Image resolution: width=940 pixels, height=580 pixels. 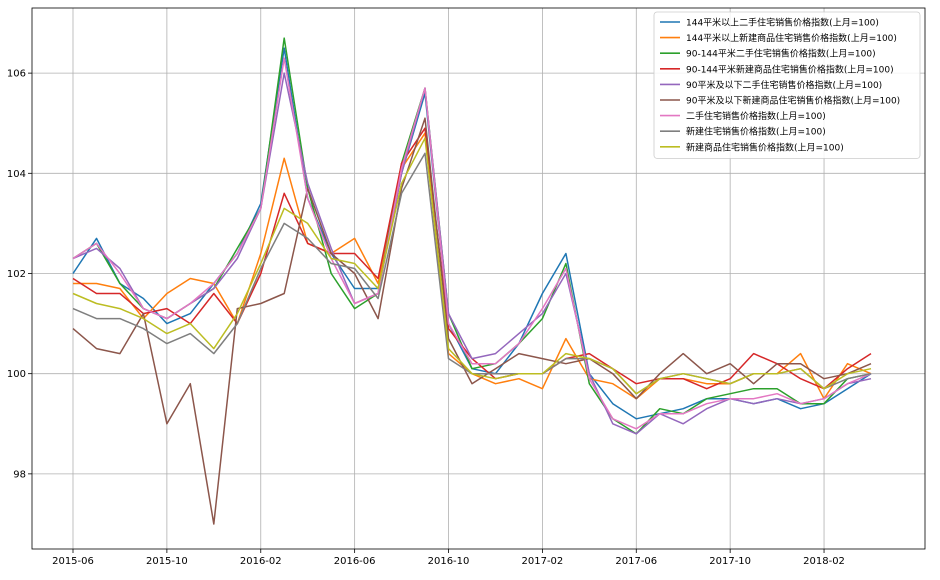 What do you see at coordinates (167, 561) in the screenshot?
I see `x-tick-label: 2015-10` at bounding box center [167, 561].